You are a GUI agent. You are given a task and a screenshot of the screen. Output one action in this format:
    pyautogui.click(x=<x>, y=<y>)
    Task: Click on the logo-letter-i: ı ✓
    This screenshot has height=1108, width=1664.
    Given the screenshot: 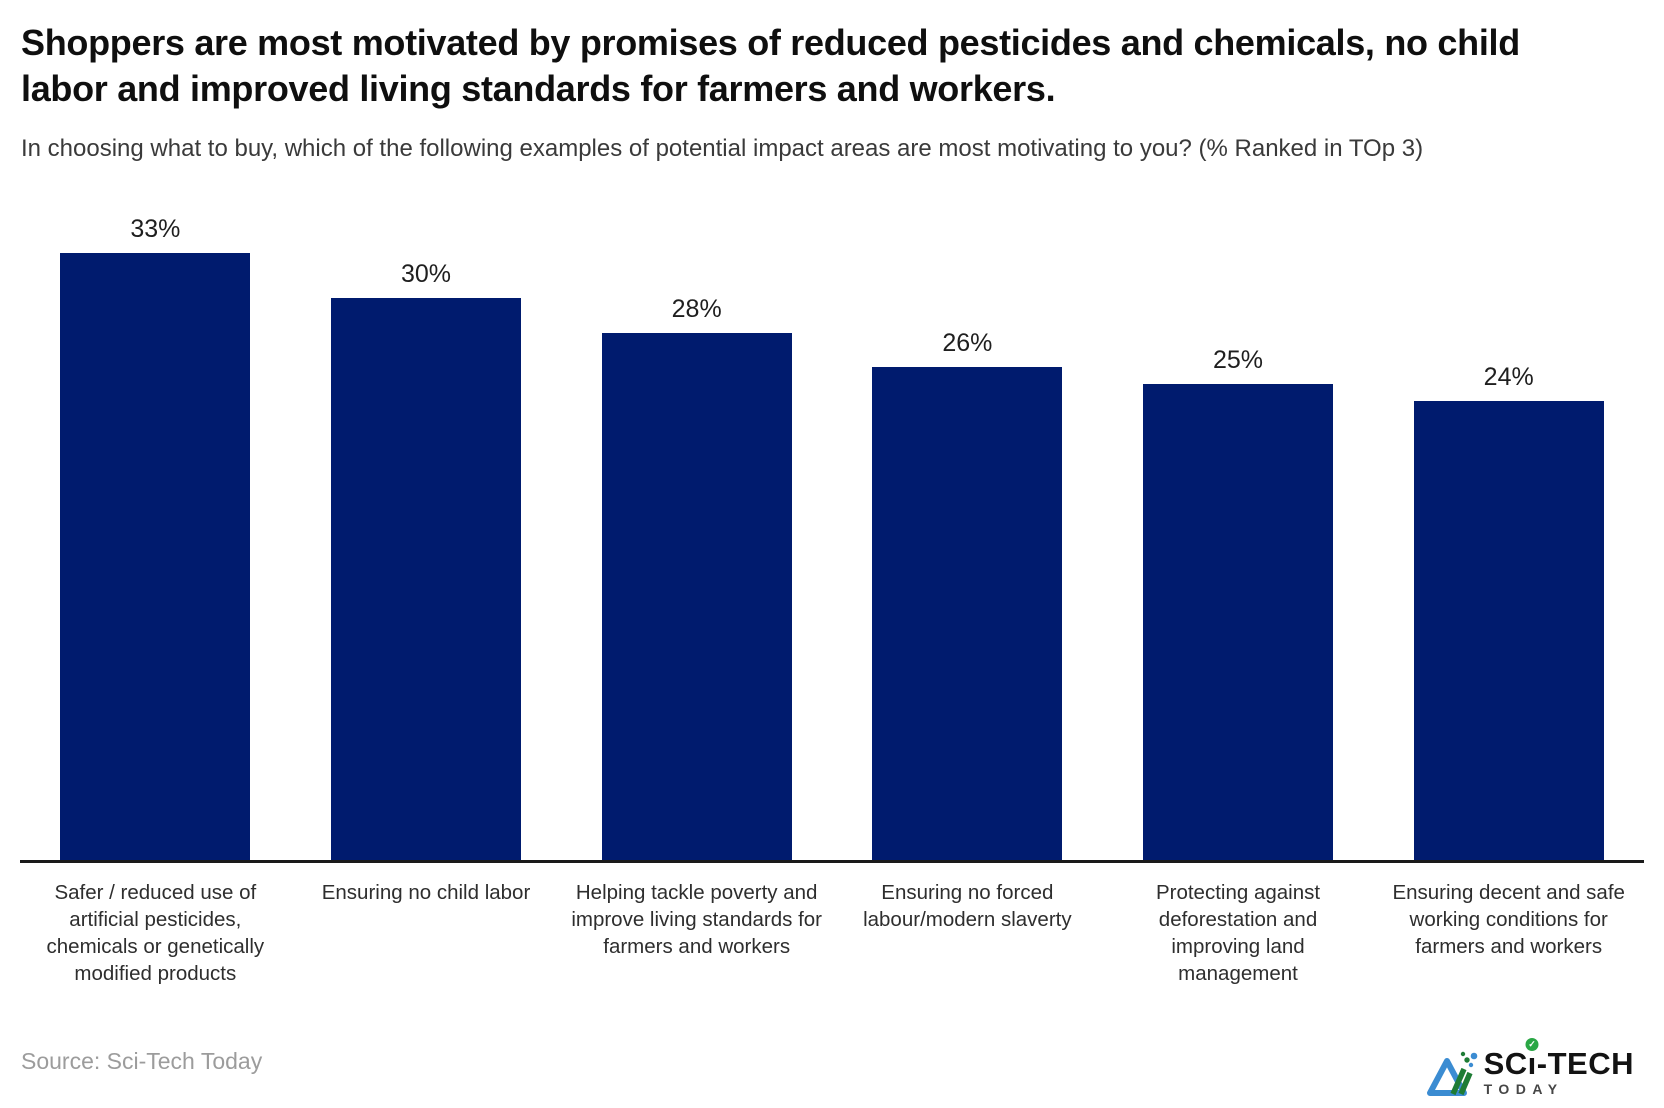 What is the action you would take?
    pyautogui.click(x=1532, y=1059)
    